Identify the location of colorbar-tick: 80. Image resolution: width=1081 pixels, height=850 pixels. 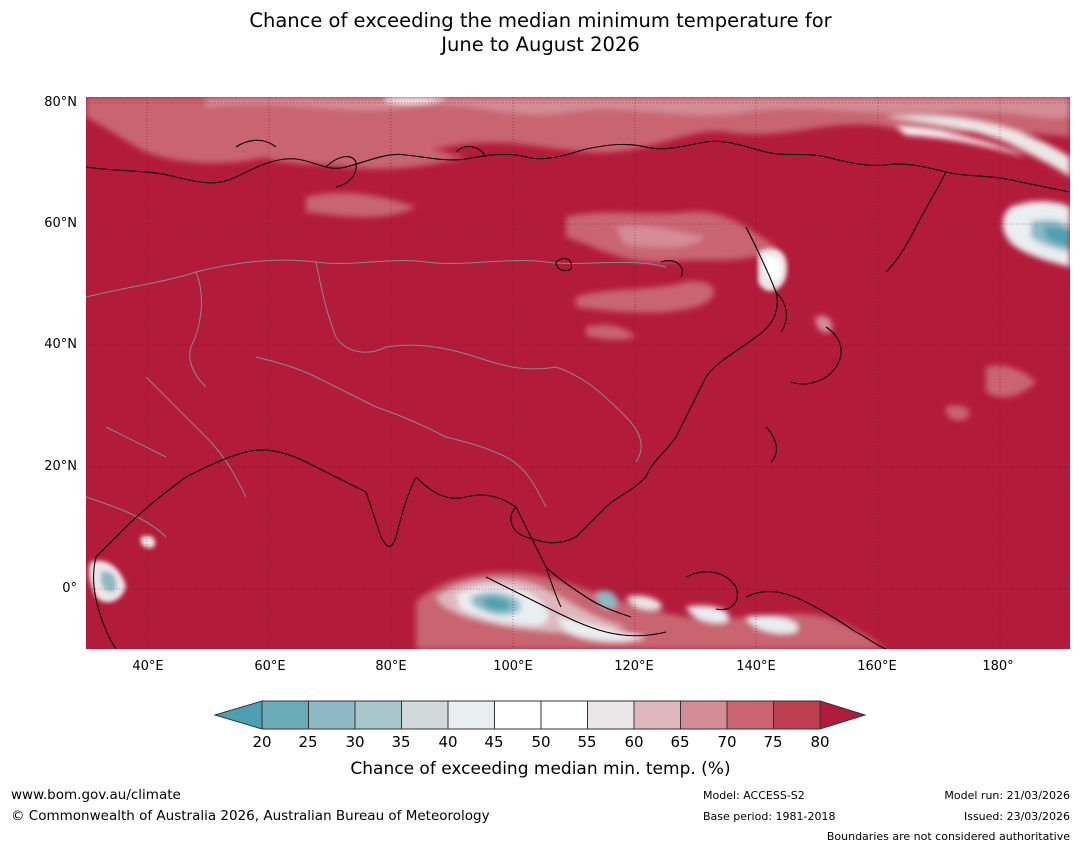
(820, 742).